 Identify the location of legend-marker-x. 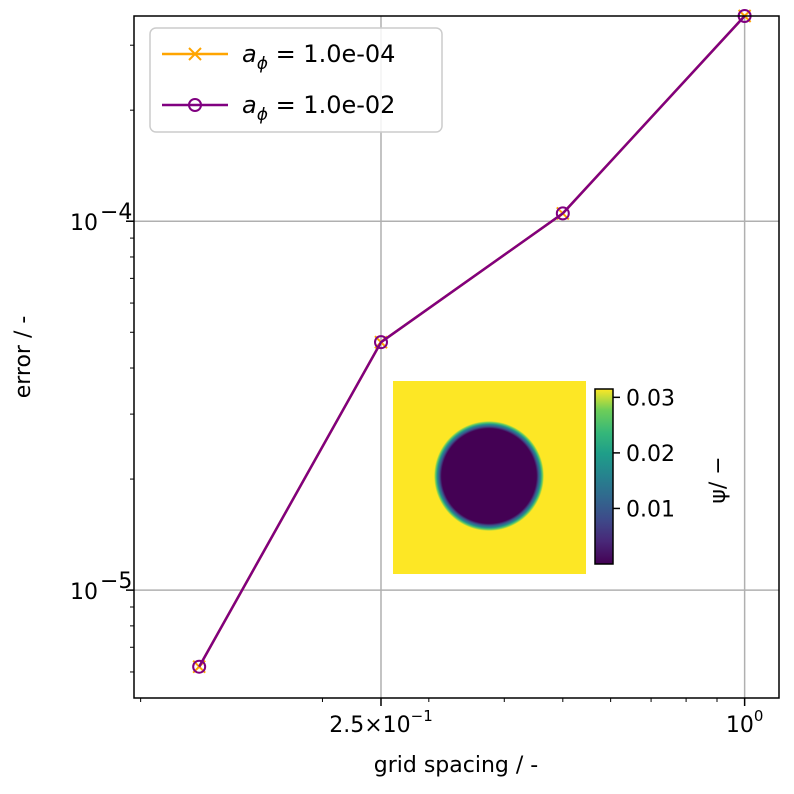
(195, 54).